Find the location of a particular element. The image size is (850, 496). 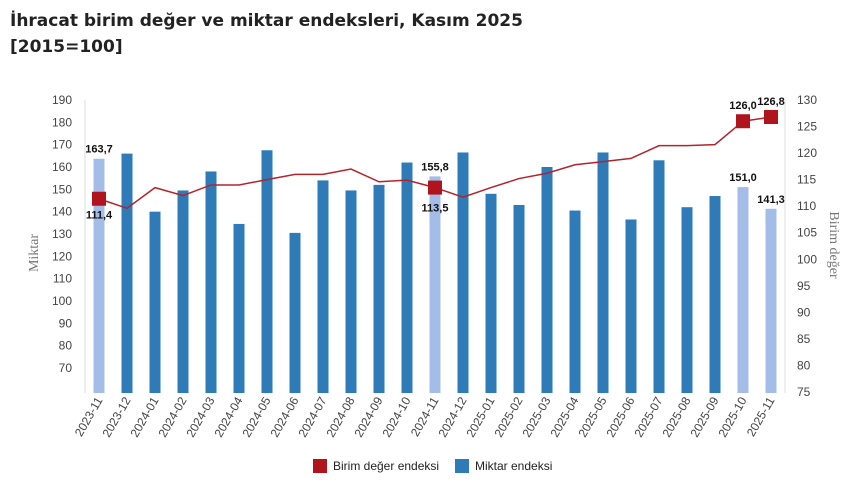

left-axis-label: Miktar is located at coordinates (34, 253).